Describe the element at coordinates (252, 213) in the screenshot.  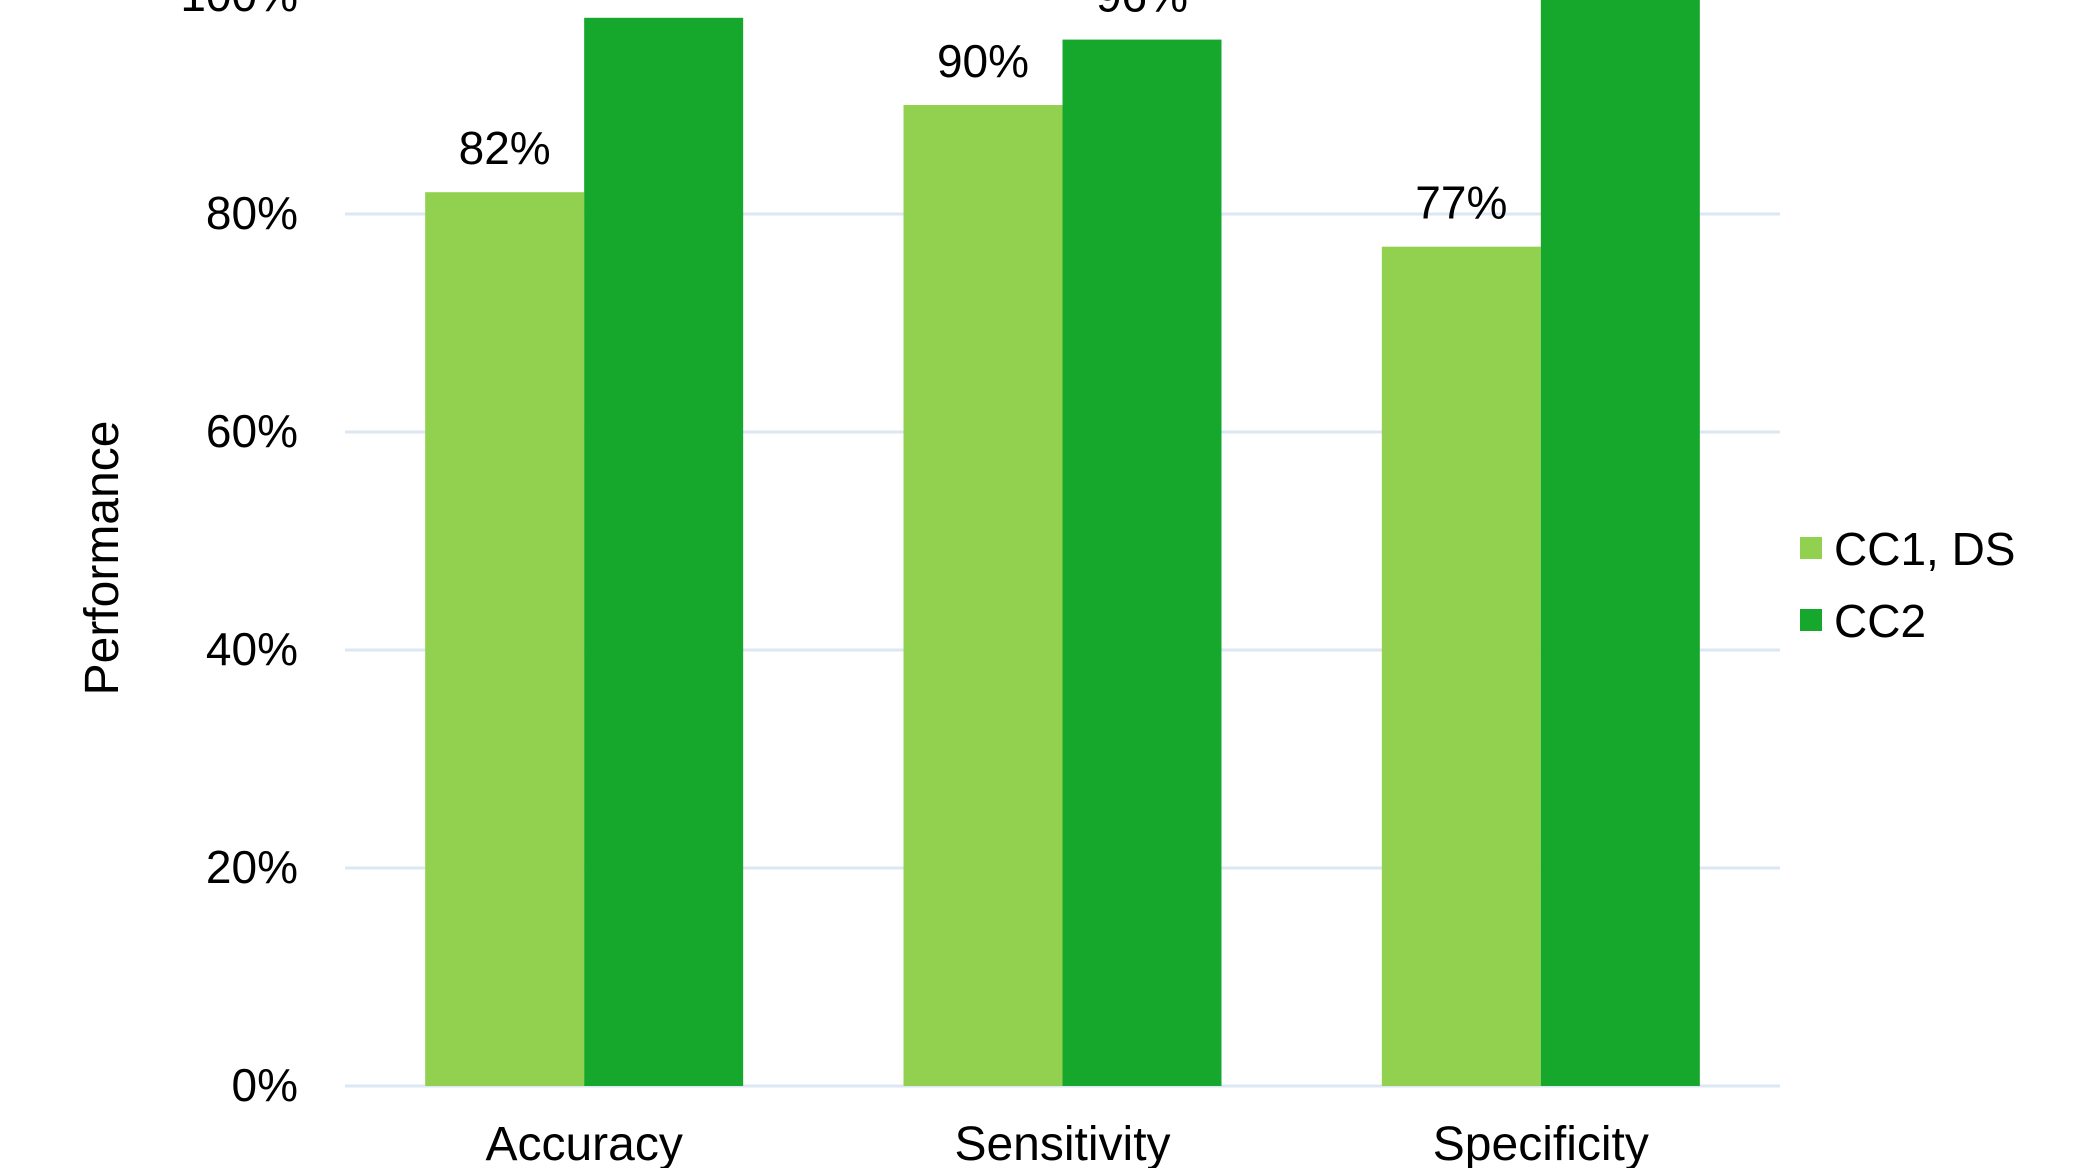
I see `y-tick-label: 80%` at that location.